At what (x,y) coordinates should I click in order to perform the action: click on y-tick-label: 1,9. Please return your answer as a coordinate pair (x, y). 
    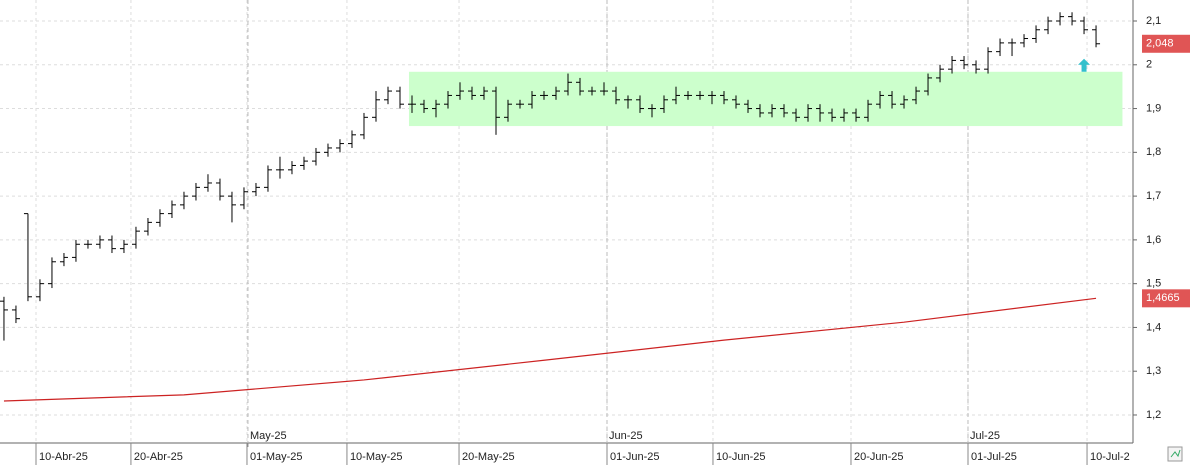
    Looking at the image, I should click on (1153, 108).